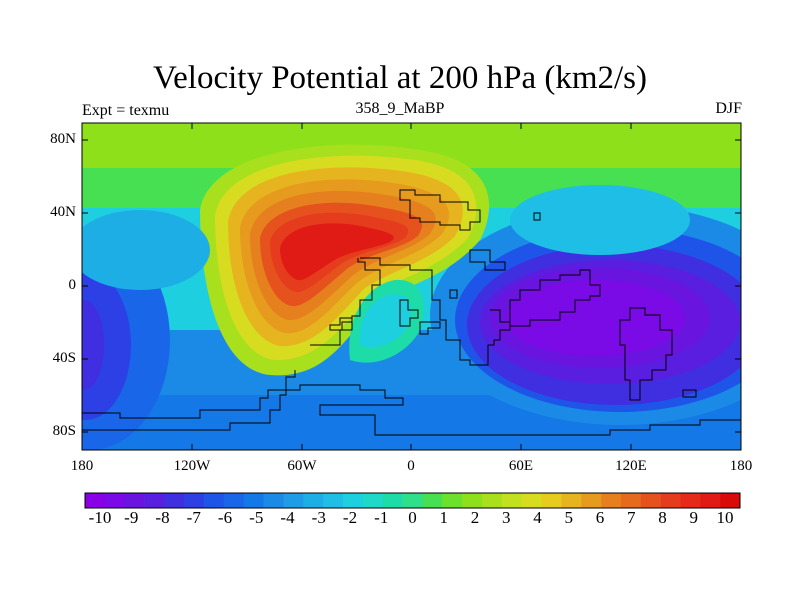 The height and width of the screenshot is (600, 800). I want to click on colorbar-label: 3, so click(506, 517).